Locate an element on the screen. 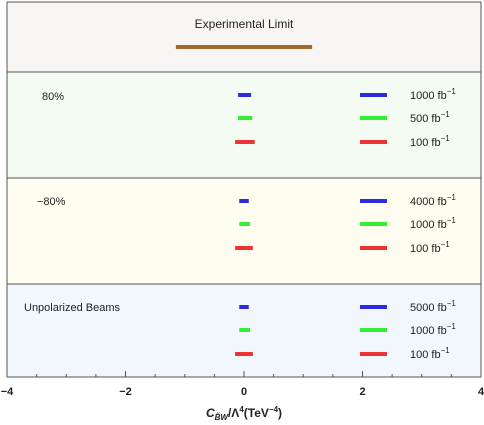  x-tick-label: 2 is located at coordinates (362, 392).